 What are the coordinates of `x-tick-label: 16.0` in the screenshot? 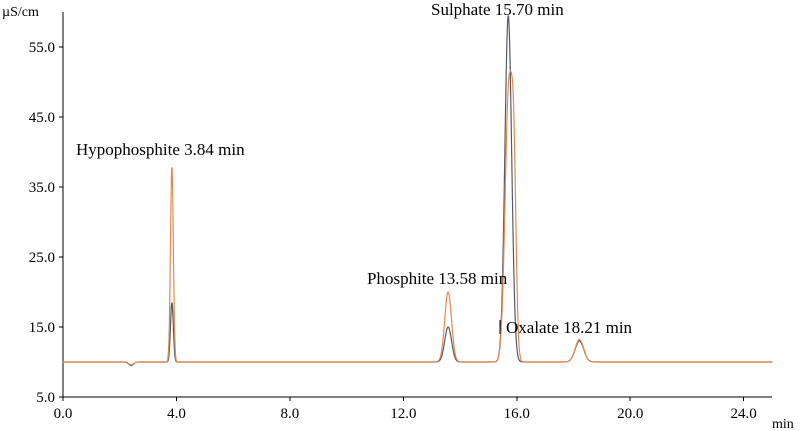 It's located at (517, 414).